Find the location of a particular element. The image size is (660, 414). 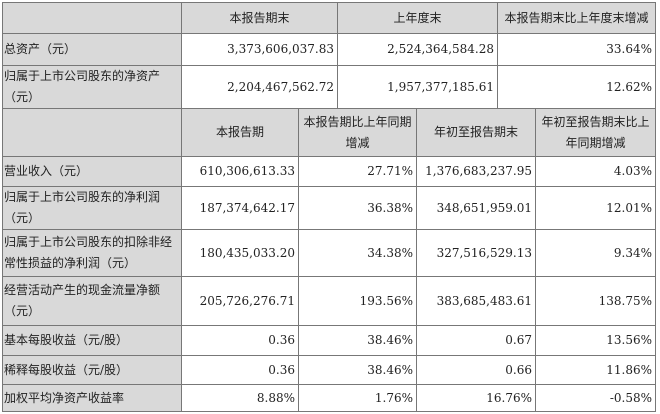

row-label: 归属于上市公司股东的净资产（元） is located at coordinates (92, 87).